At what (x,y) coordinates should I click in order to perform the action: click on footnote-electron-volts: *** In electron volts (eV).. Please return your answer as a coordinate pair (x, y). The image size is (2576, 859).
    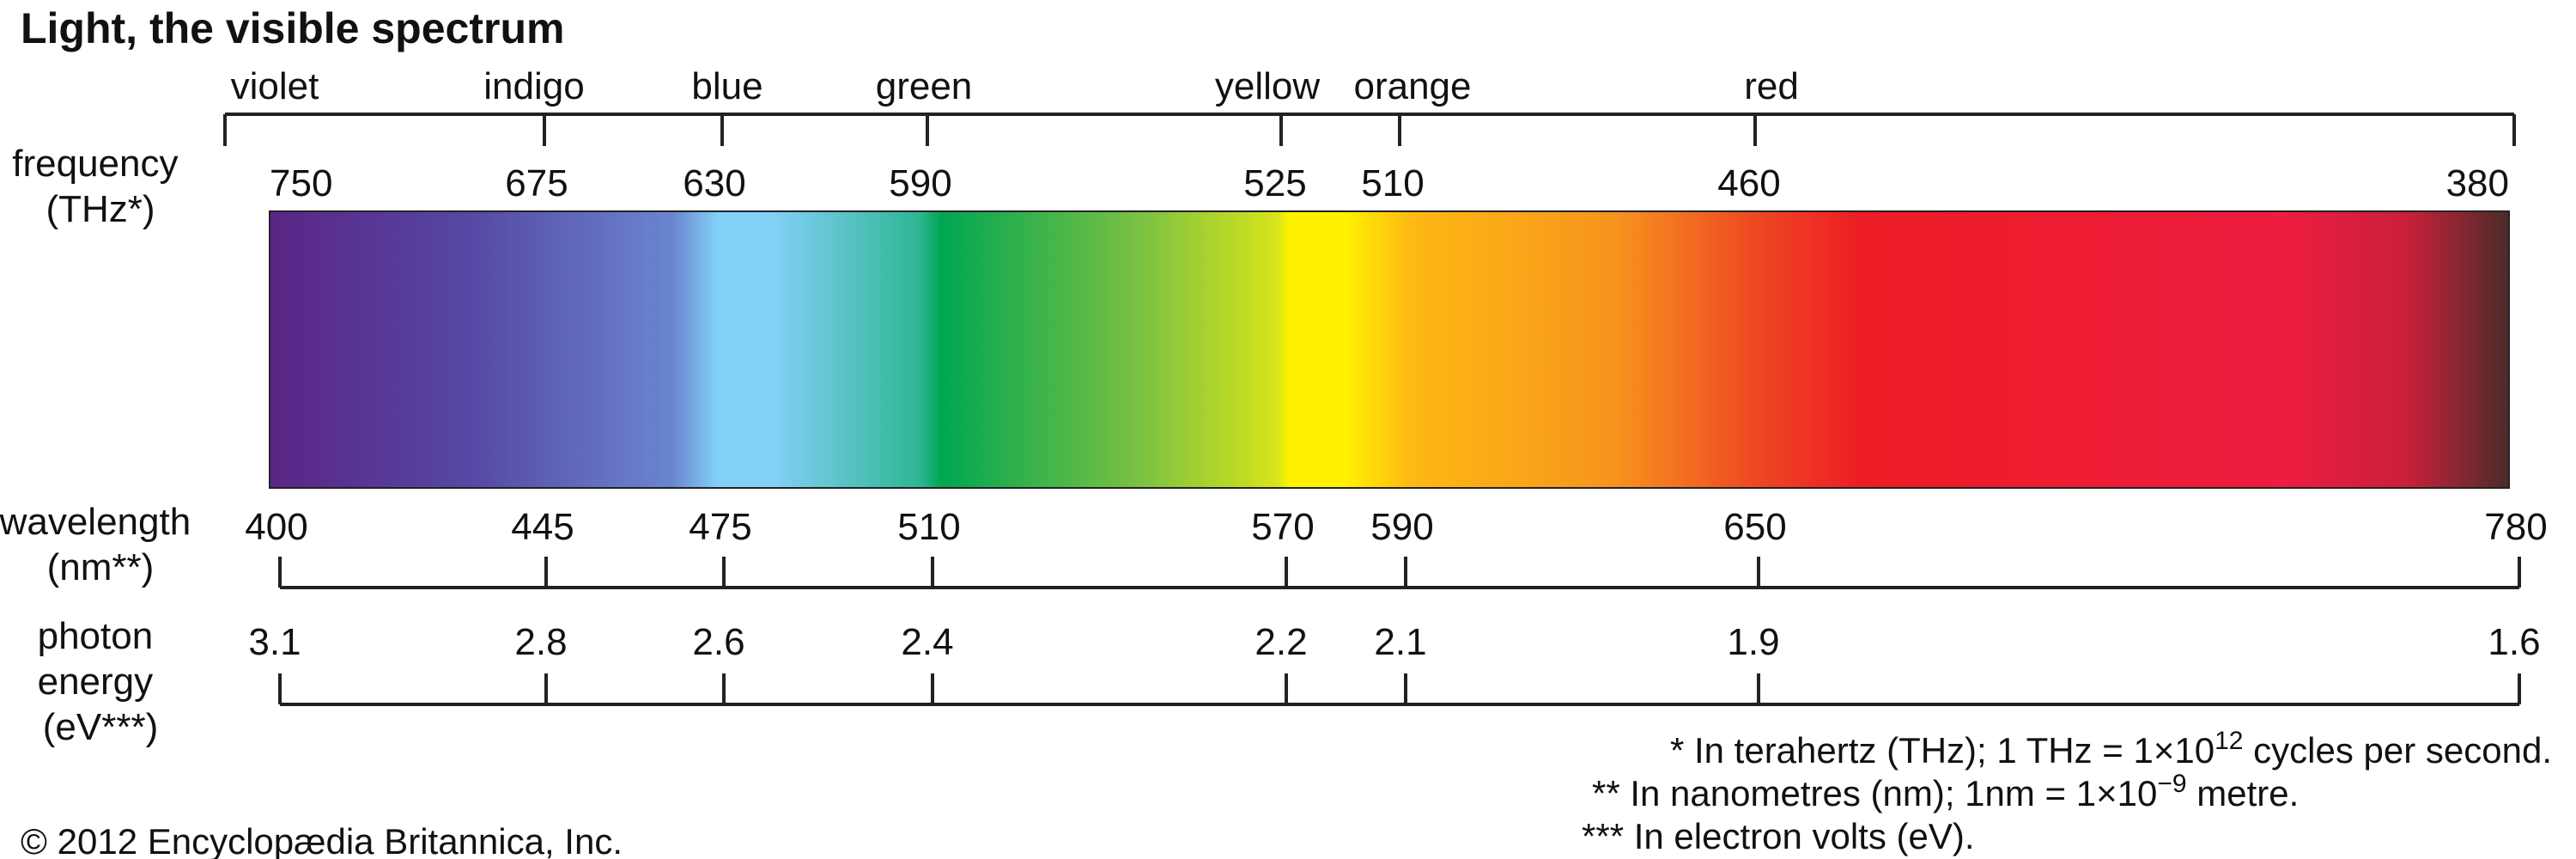
    Looking at the image, I should click on (1778, 836).